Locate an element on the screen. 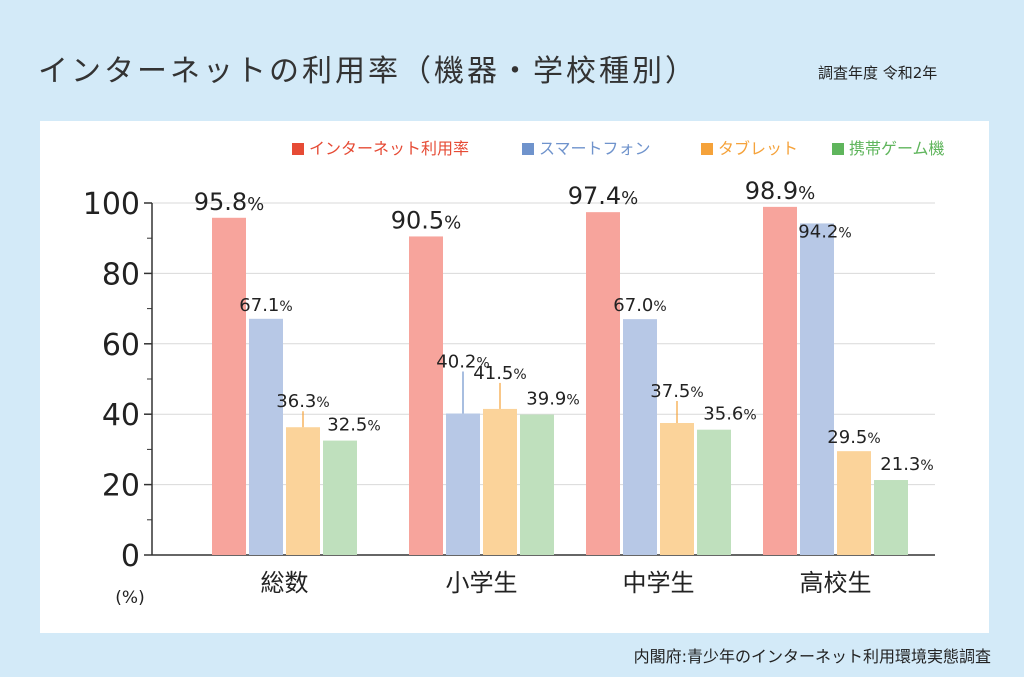 Image resolution: width=1024 pixels, height=677 pixels. y-tick-label: 40 is located at coordinates (121, 415).